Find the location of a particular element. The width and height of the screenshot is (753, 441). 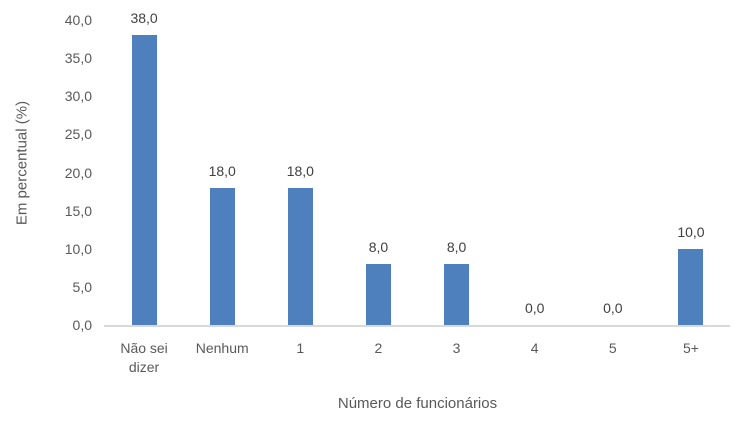

y-tick-label: 10,0 is located at coordinates (78, 248).